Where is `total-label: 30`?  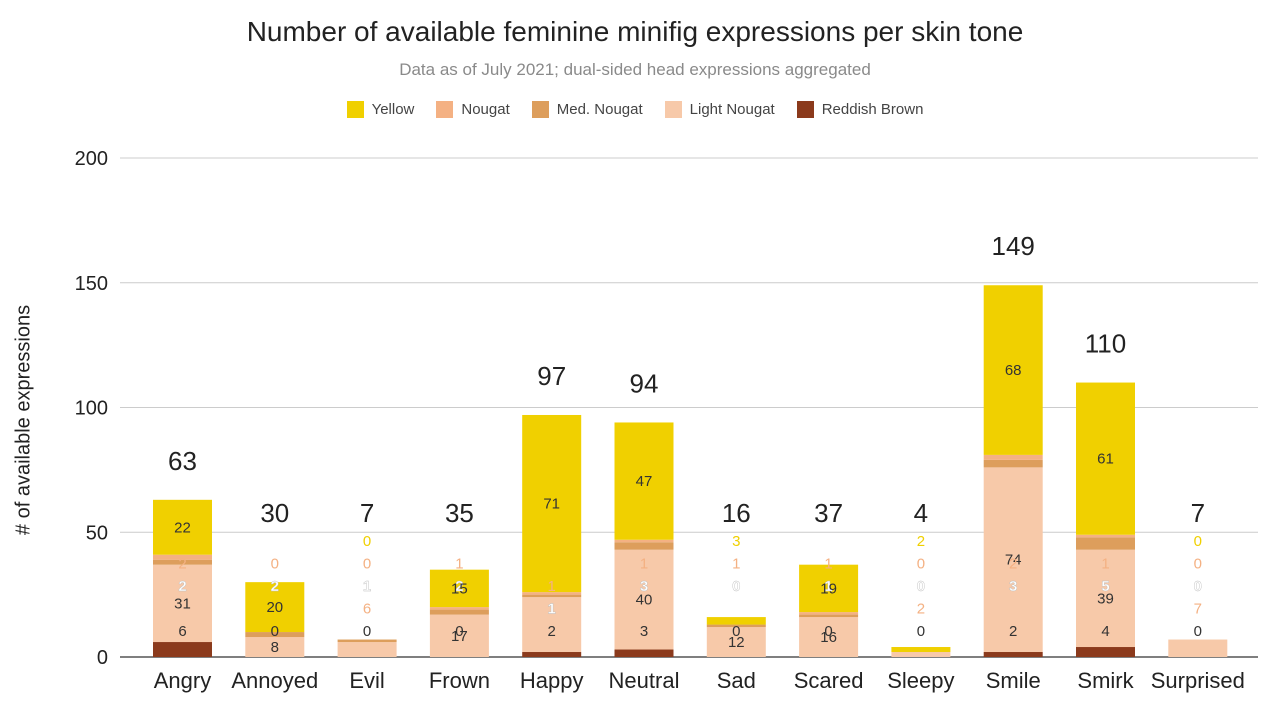 total-label: 30 is located at coordinates (274, 513).